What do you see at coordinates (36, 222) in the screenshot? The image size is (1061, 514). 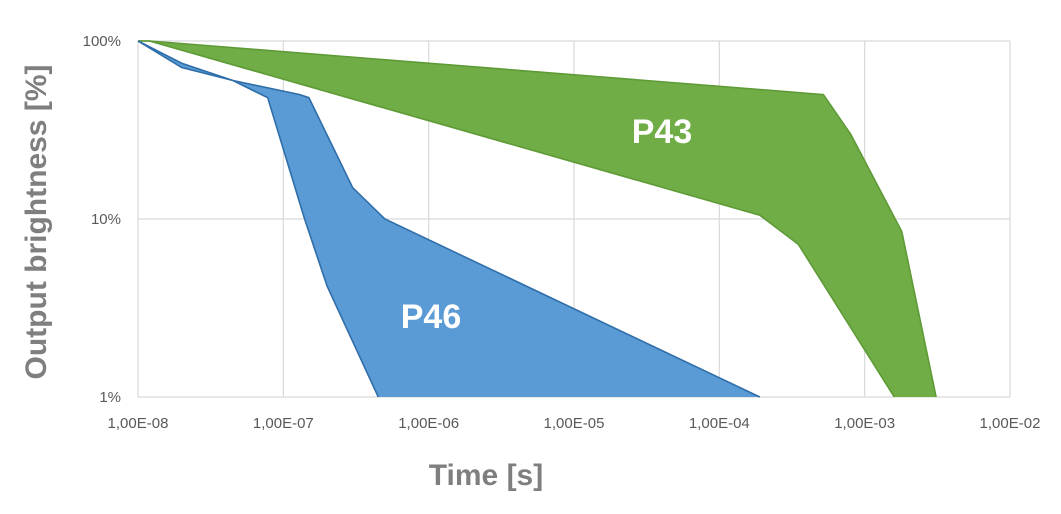 I see `y-axis-title: Output brightness [%]` at bounding box center [36, 222].